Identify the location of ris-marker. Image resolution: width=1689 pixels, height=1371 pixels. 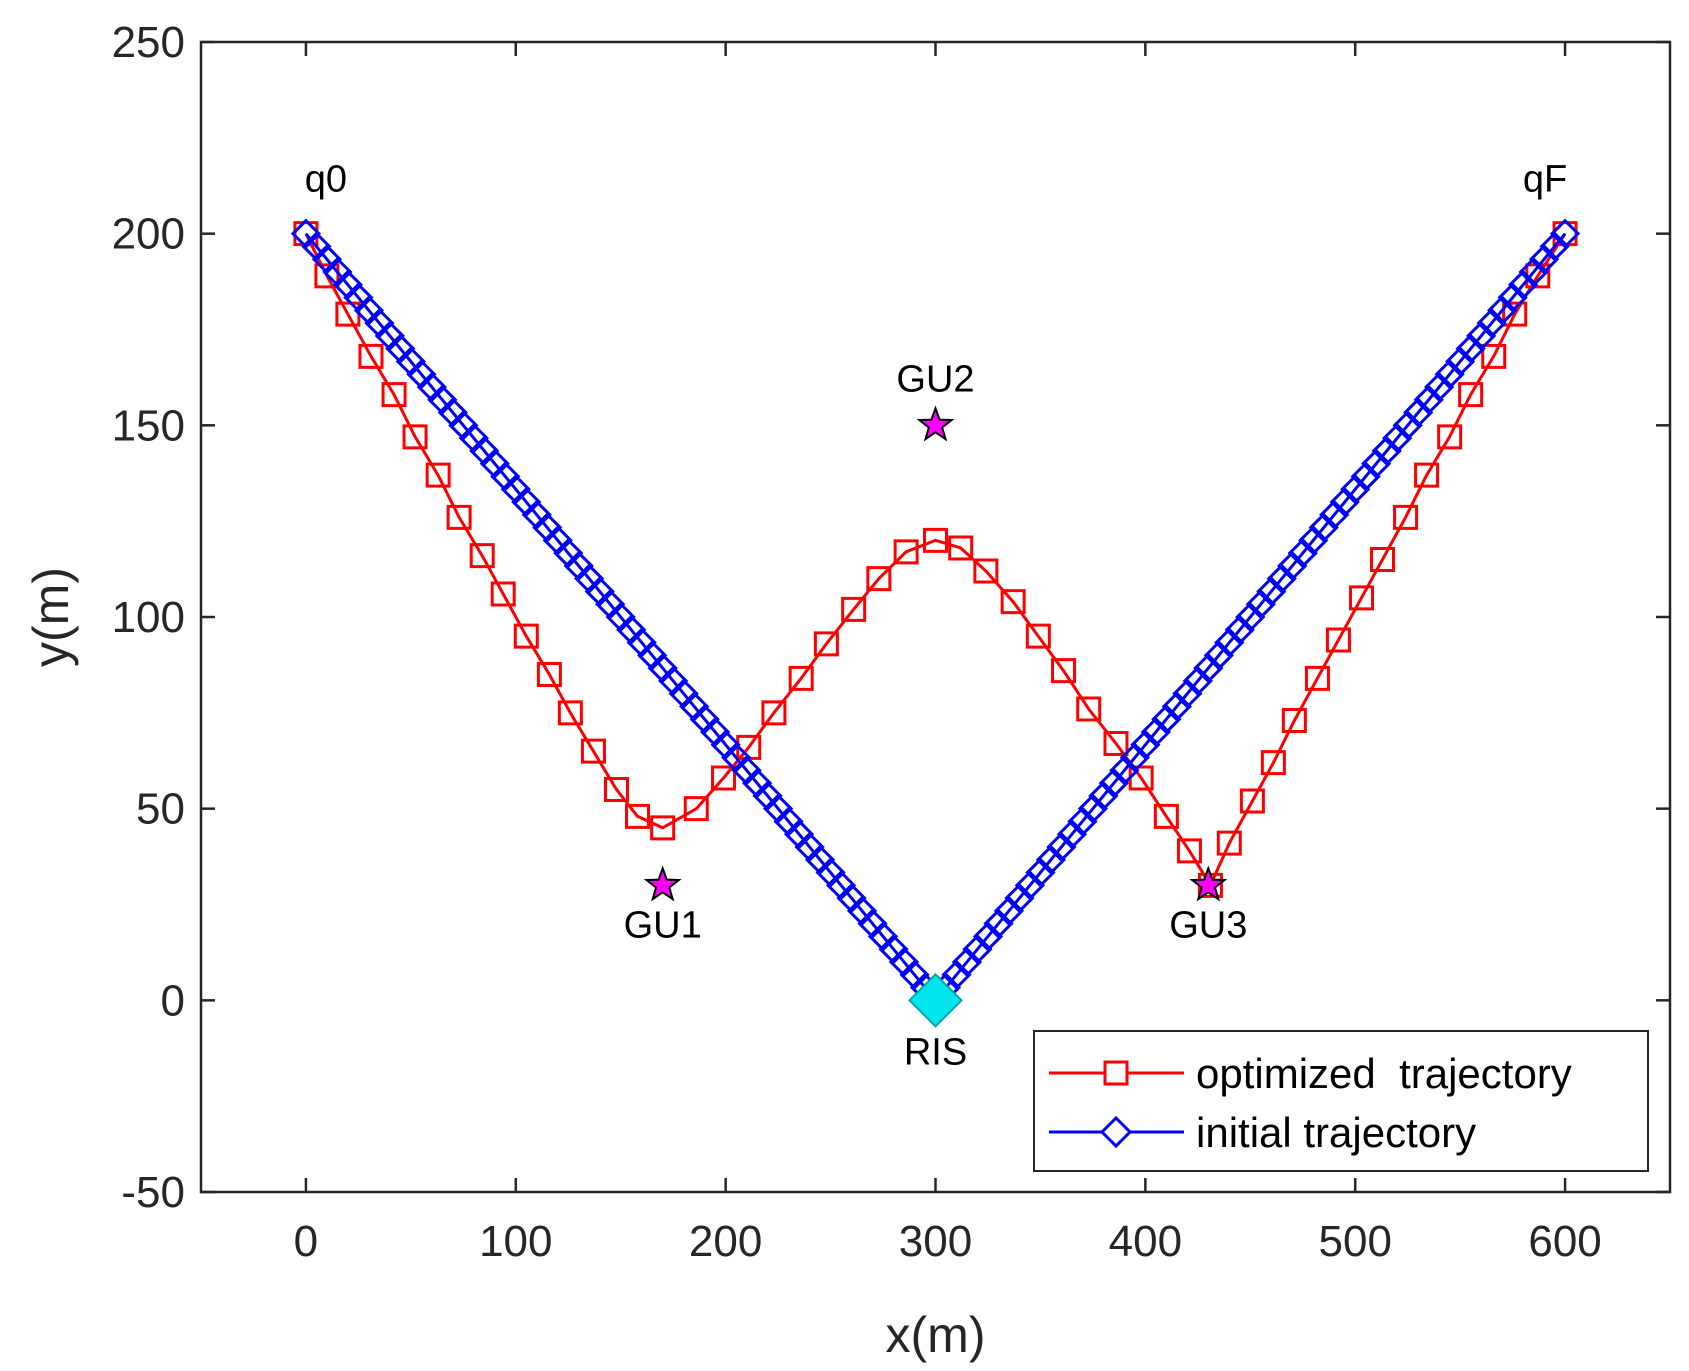
(935, 1000).